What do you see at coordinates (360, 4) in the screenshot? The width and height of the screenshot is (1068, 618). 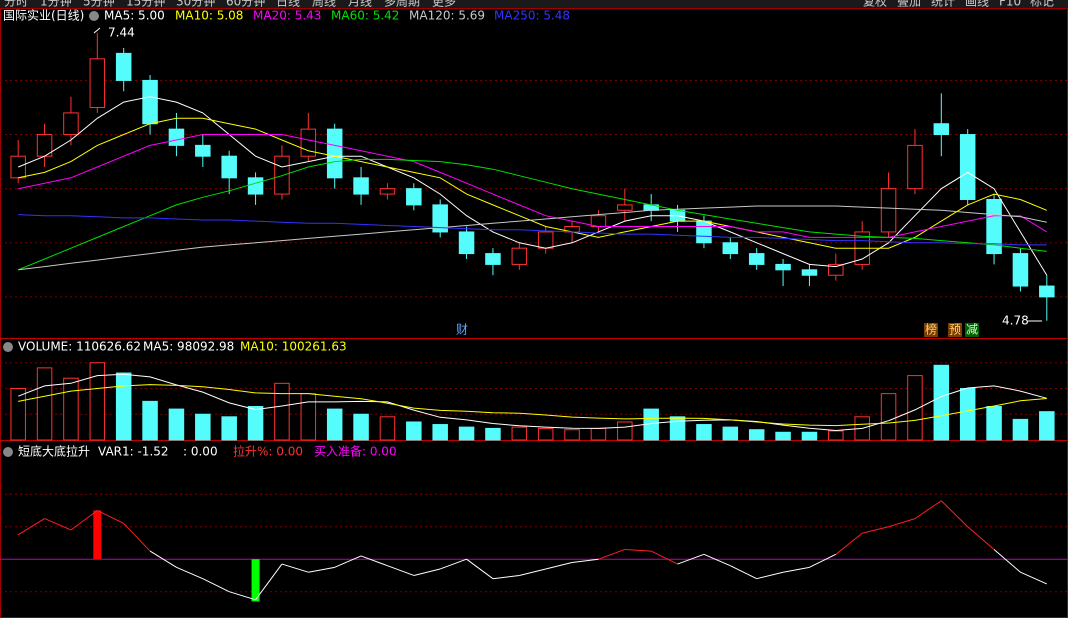 I see `toolbar-button: 月线` at bounding box center [360, 4].